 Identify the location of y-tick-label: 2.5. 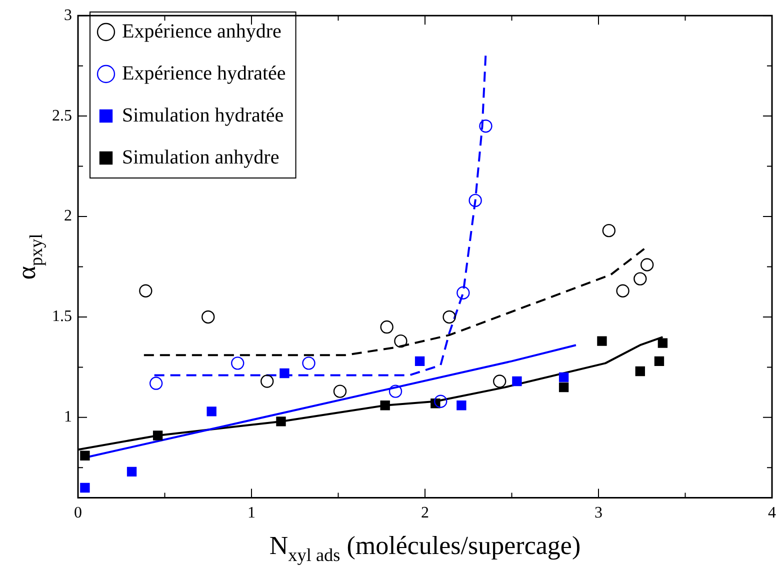
(62, 115).